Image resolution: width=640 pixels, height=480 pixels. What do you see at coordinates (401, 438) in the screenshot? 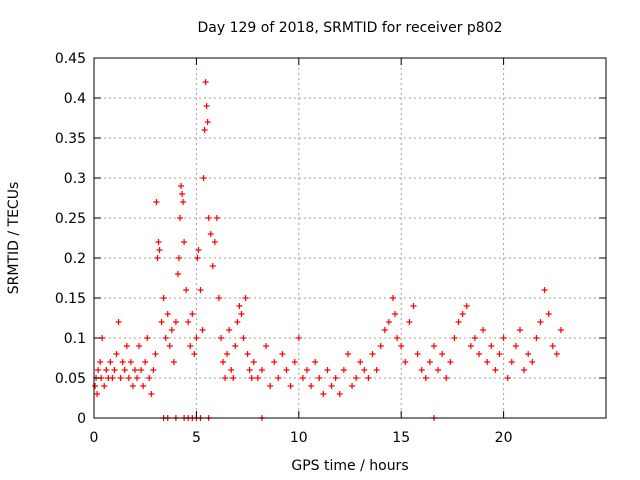
I see `x-tick-label: 15` at bounding box center [401, 438].